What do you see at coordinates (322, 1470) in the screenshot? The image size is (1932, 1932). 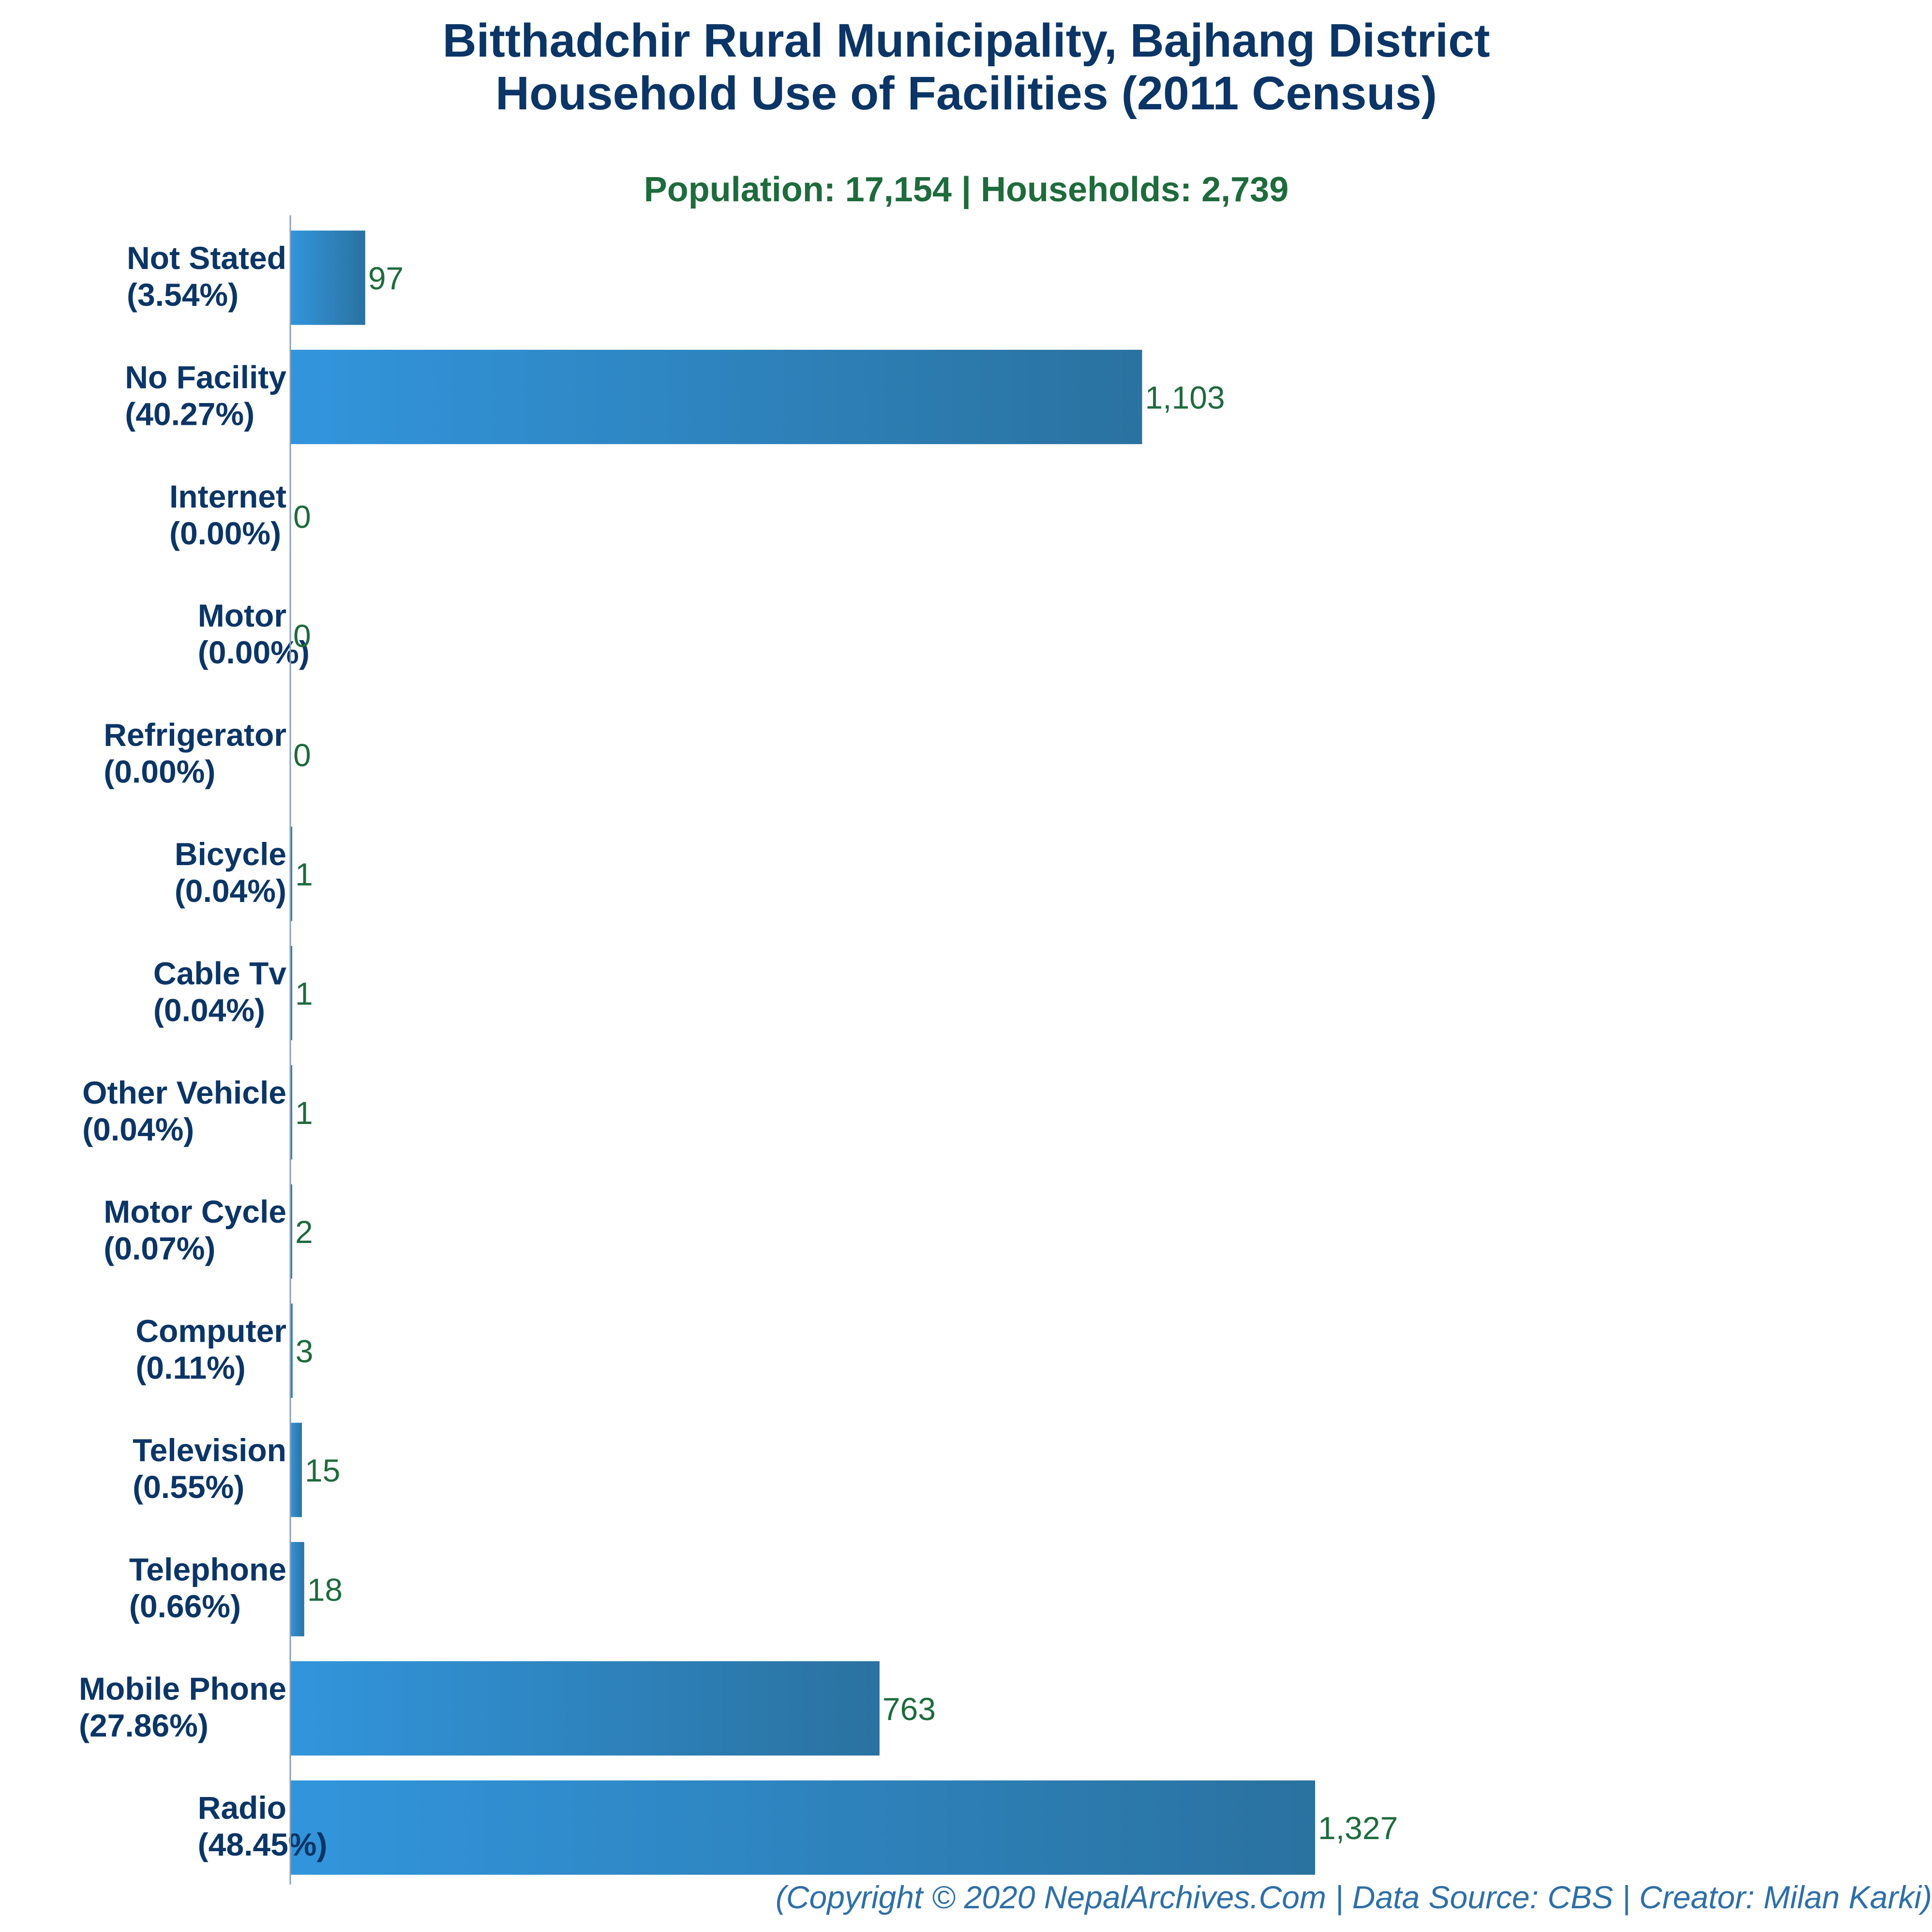 I see `value-label-television: 15` at bounding box center [322, 1470].